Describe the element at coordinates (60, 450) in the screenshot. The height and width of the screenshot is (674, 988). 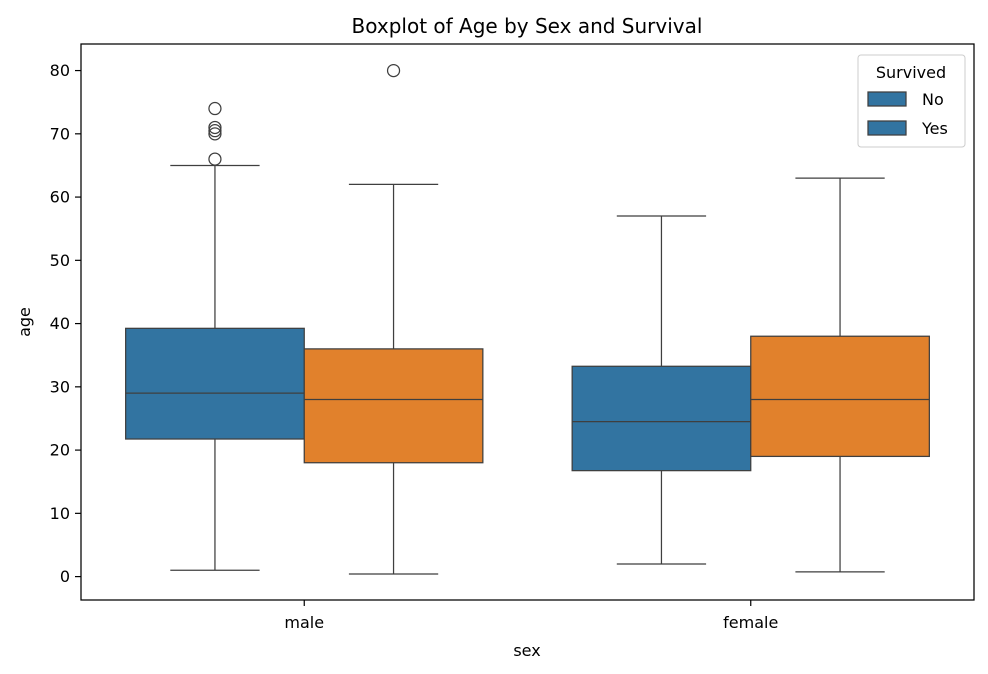
I see `y-tick-label: 20` at that location.